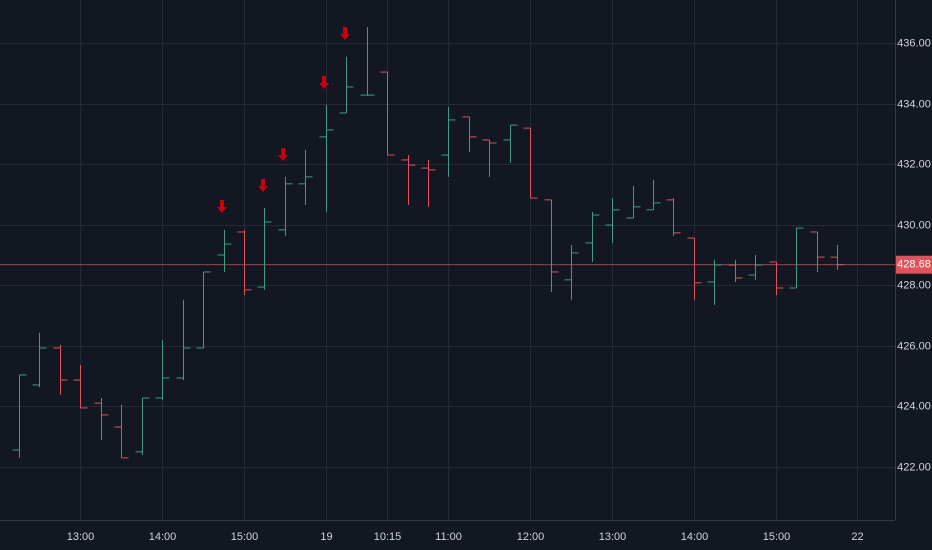  I want to click on y-tick-label: 428.00, so click(914, 285).